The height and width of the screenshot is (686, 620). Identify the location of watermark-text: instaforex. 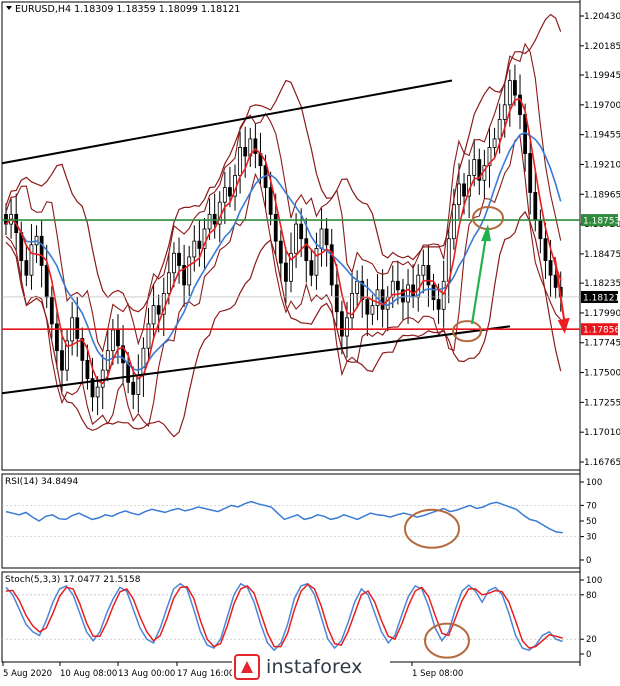
(314, 667).